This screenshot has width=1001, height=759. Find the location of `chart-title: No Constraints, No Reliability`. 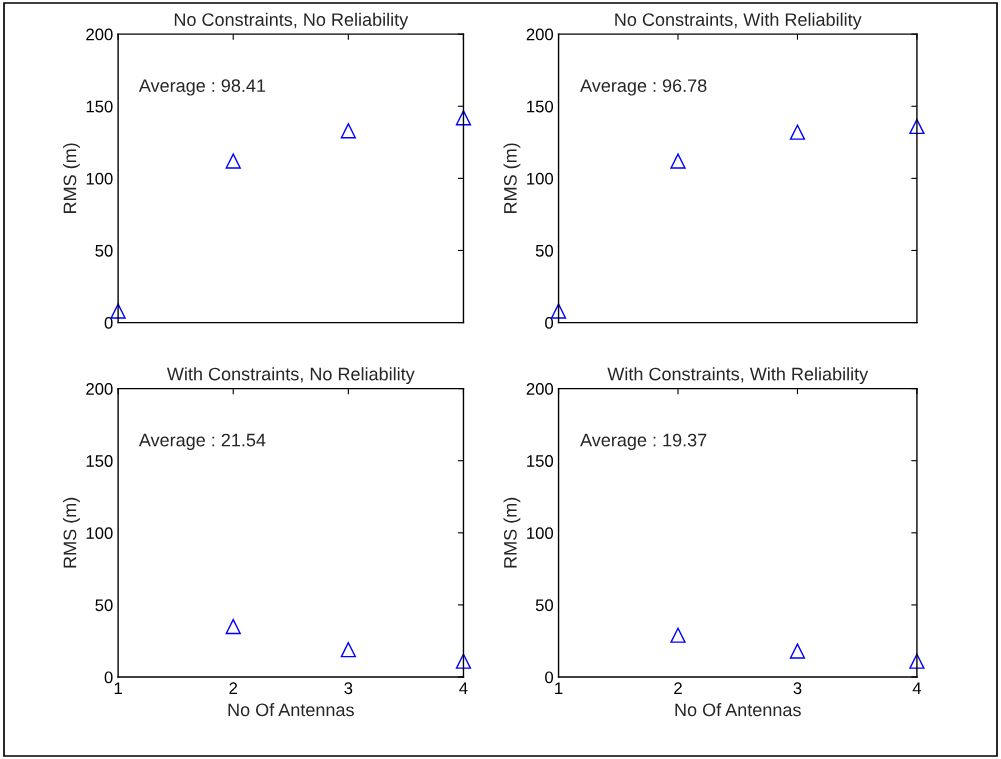

chart-title: No Constraints, No Reliability is located at coordinates (291, 21).